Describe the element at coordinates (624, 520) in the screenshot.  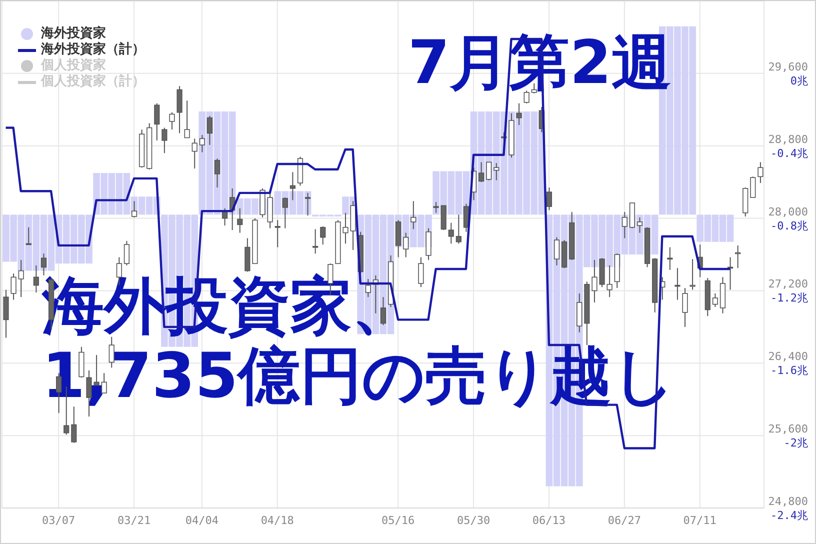
I see `x-tick-label: 06/27` at that location.